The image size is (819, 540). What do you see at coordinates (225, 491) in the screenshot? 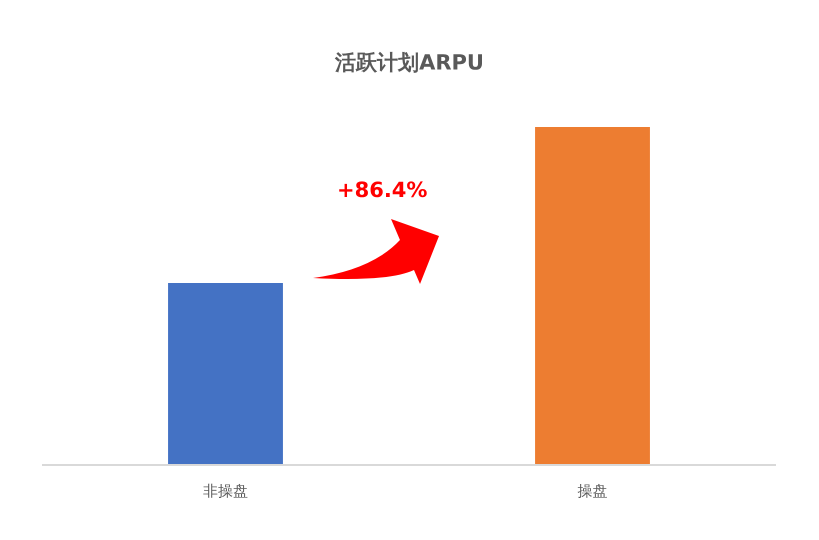
I see `x-tick-label: 非操盘` at bounding box center [225, 491].